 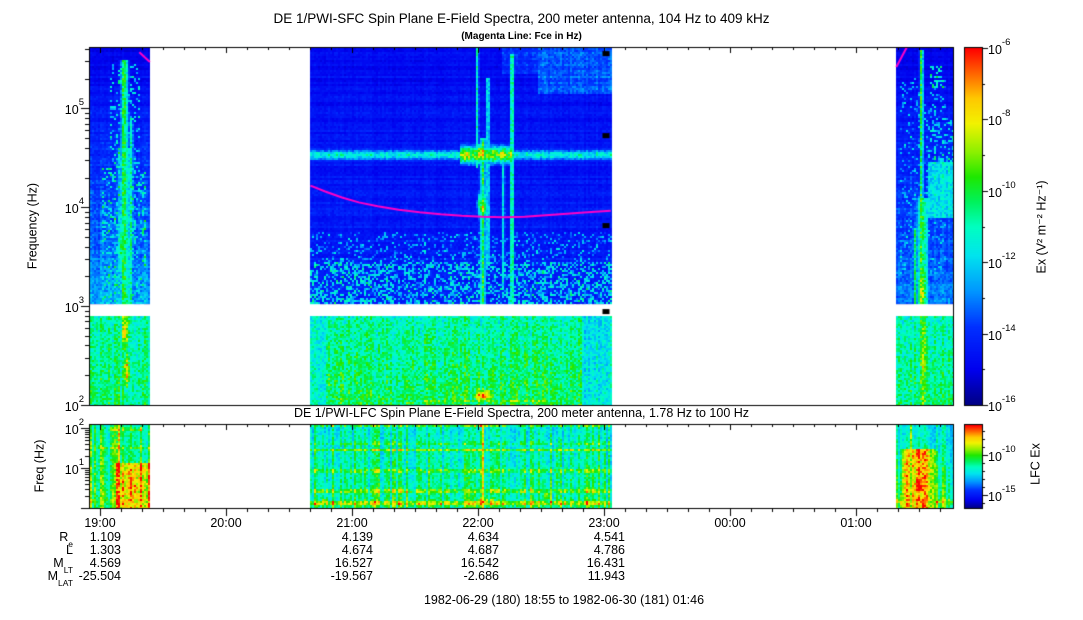 What do you see at coordinates (357, 549) in the screenshot?
I see `ephemeris-value: 4.674` at bounding box center [357, 549].